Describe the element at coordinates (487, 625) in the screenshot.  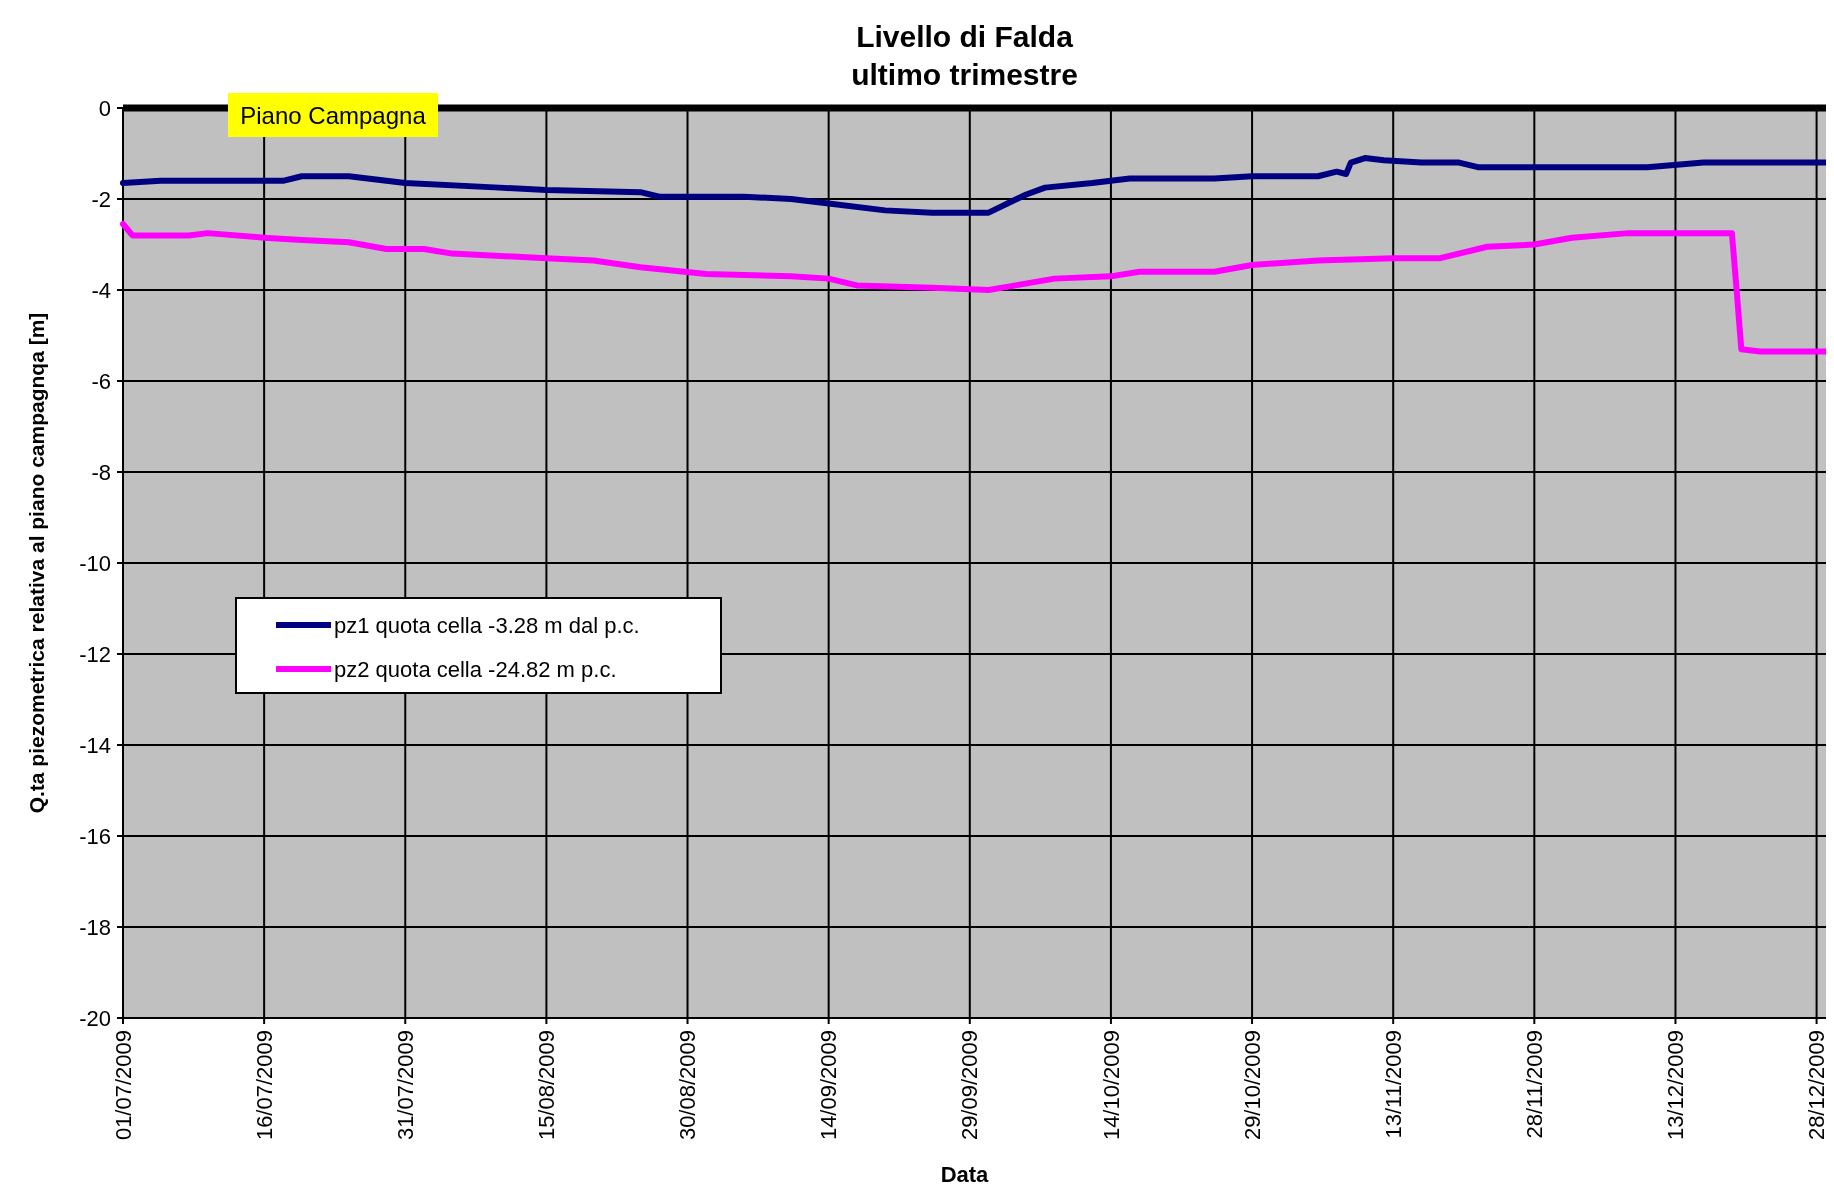
I see `legend-label: pz1 quota cella -3.28 m dal p.c.` at that location.